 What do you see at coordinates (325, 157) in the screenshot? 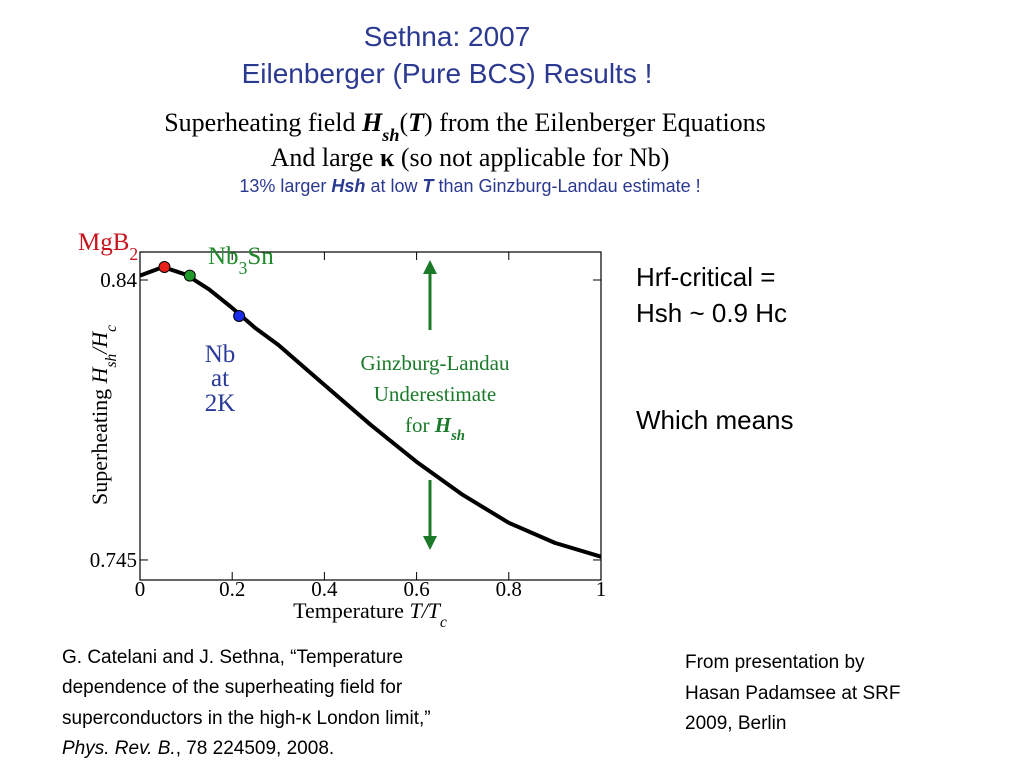
I see `text-run: And large` at bounding box center [325, 157].